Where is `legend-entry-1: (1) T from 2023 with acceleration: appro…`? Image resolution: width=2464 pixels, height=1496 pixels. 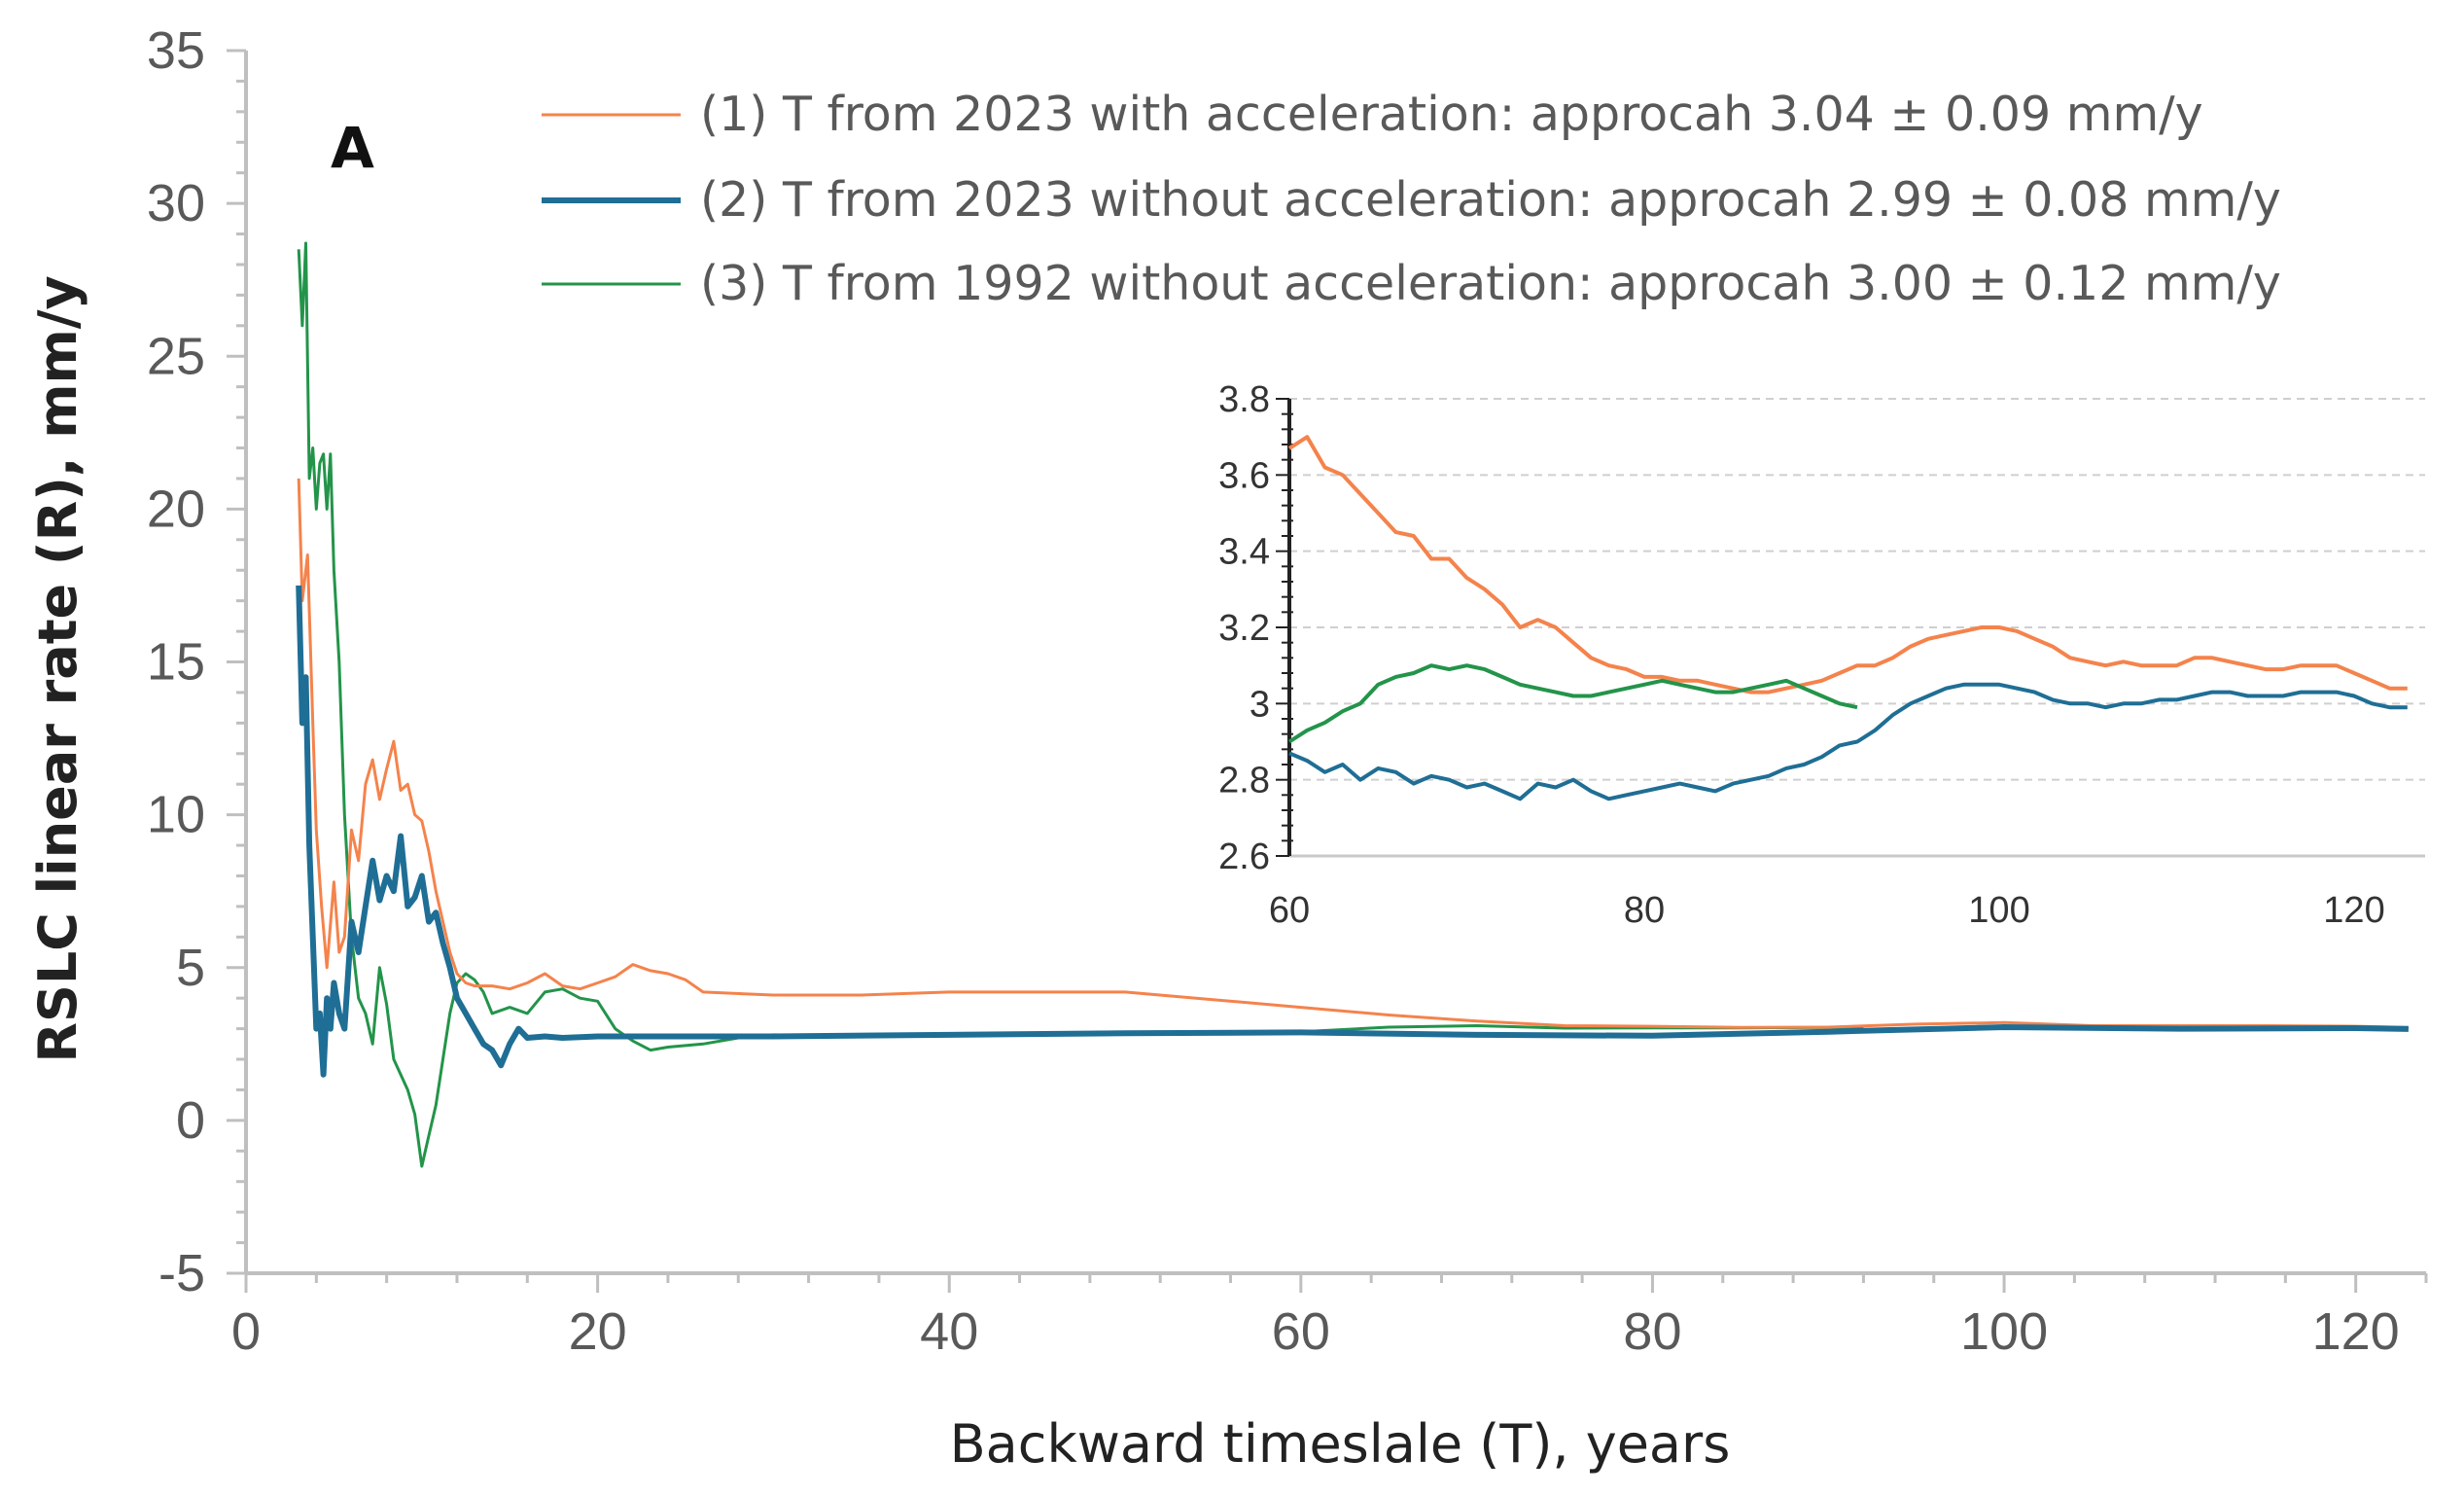 legend-entry-1: (1) T from 2023 with acceleration: appro… is located at coordinates (1451, 114).